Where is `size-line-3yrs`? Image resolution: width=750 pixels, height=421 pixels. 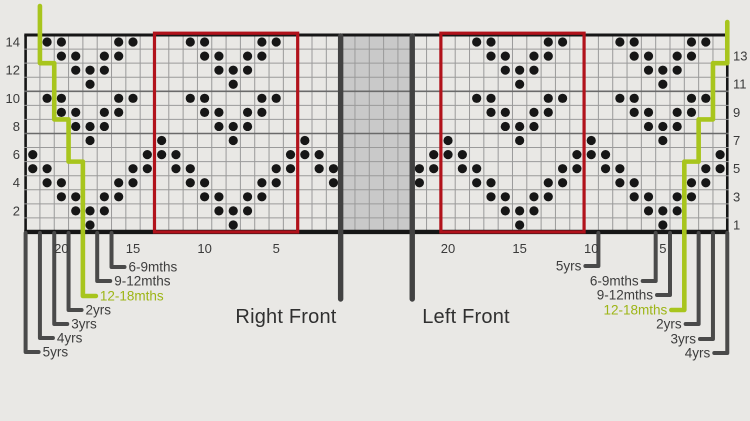 size-line-3yrs is located at coordinates (61, 278).